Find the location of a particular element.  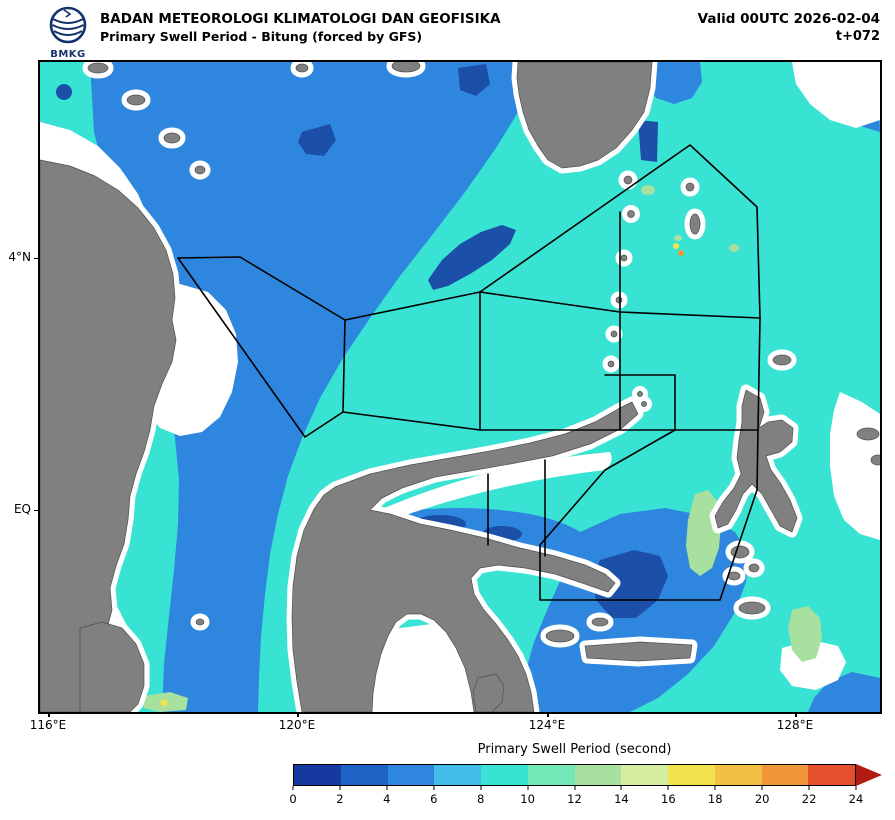

colorbar-overflow-arrow is located at coordinates (869, 775).